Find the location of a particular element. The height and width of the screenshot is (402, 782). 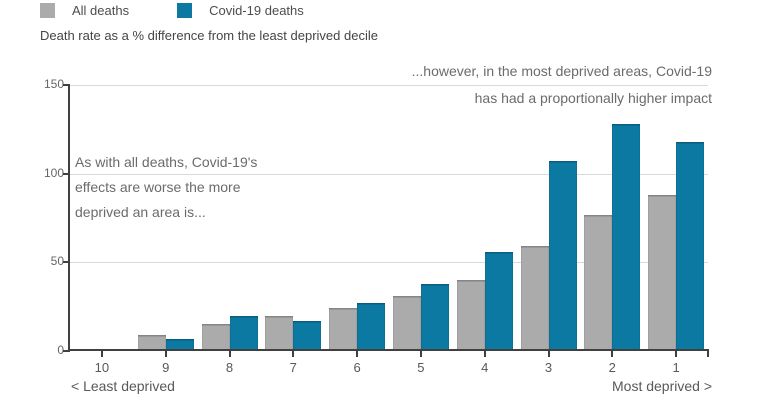

legend-item-all-deaths: All deaths is located at coordinates (84, 10).